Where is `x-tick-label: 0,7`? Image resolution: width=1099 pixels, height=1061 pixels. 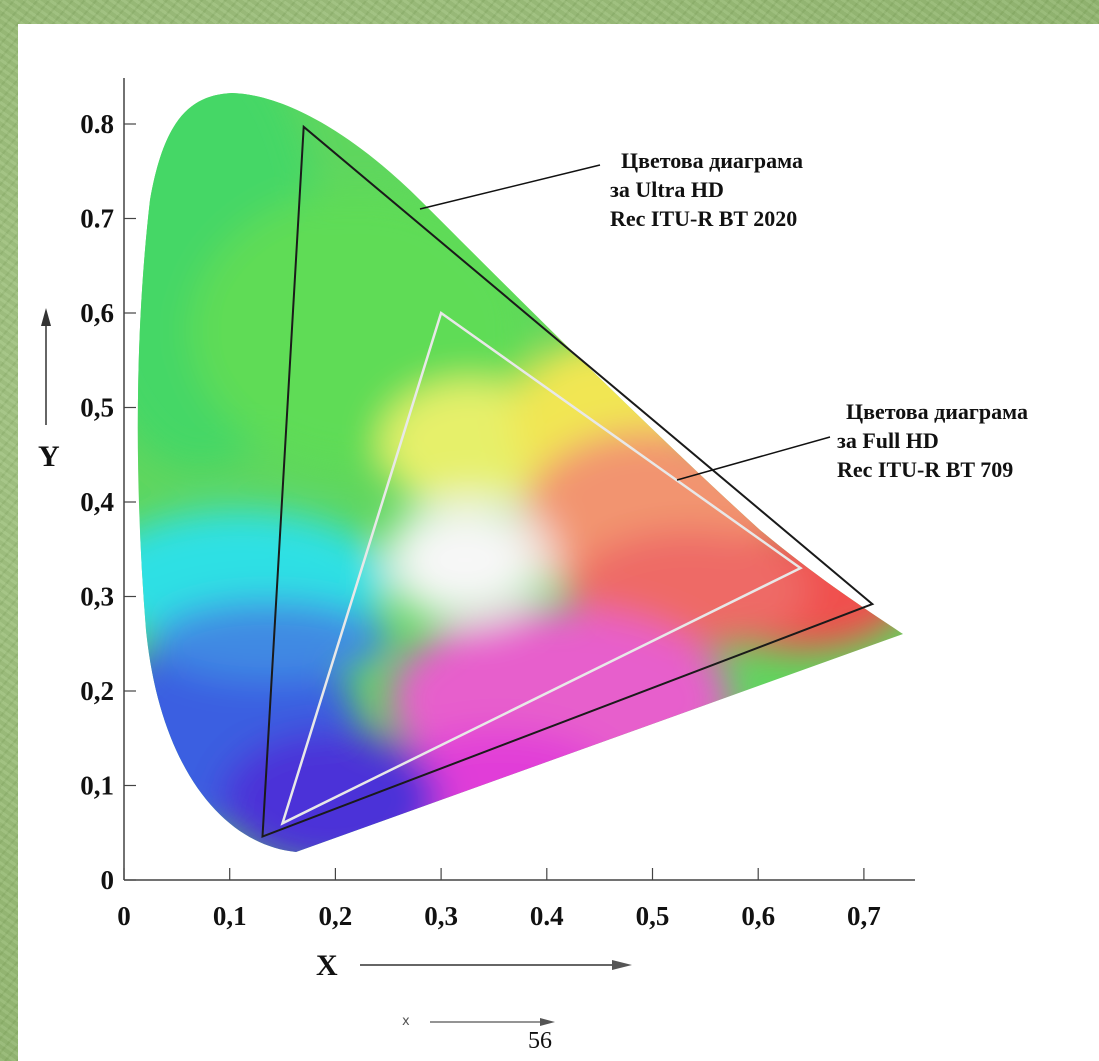 x-tick-label: 0,7 is located at coordinates (864, 916).